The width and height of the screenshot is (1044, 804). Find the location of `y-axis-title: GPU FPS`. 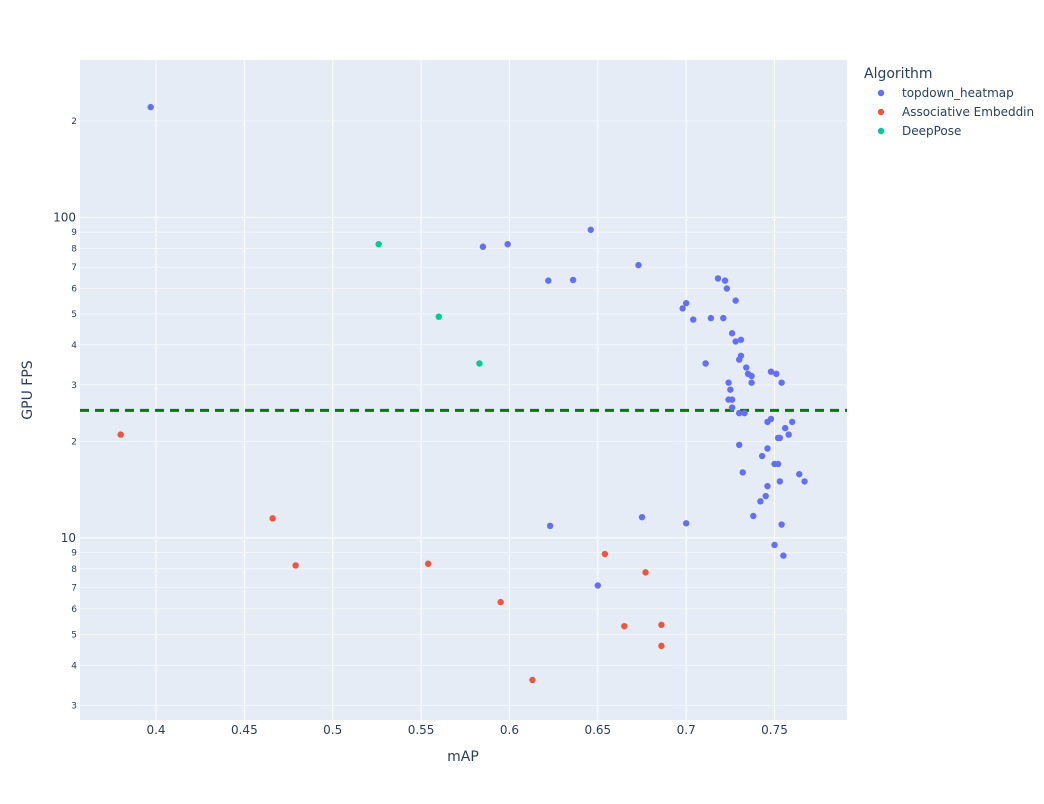

y-axis-title: GPU FPS is located at coordinates (28, 389).